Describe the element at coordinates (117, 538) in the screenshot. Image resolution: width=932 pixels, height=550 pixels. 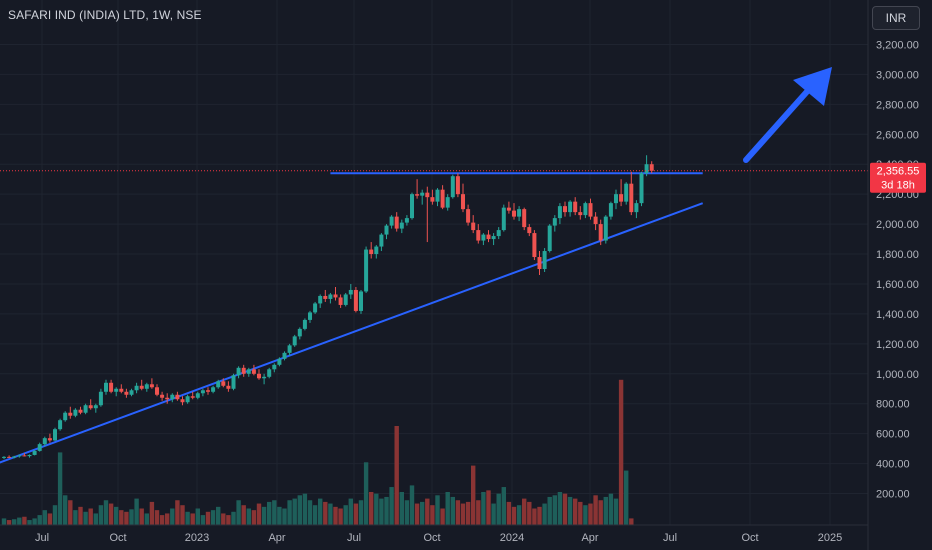
I see `x-tick-label: Oct` at that location.